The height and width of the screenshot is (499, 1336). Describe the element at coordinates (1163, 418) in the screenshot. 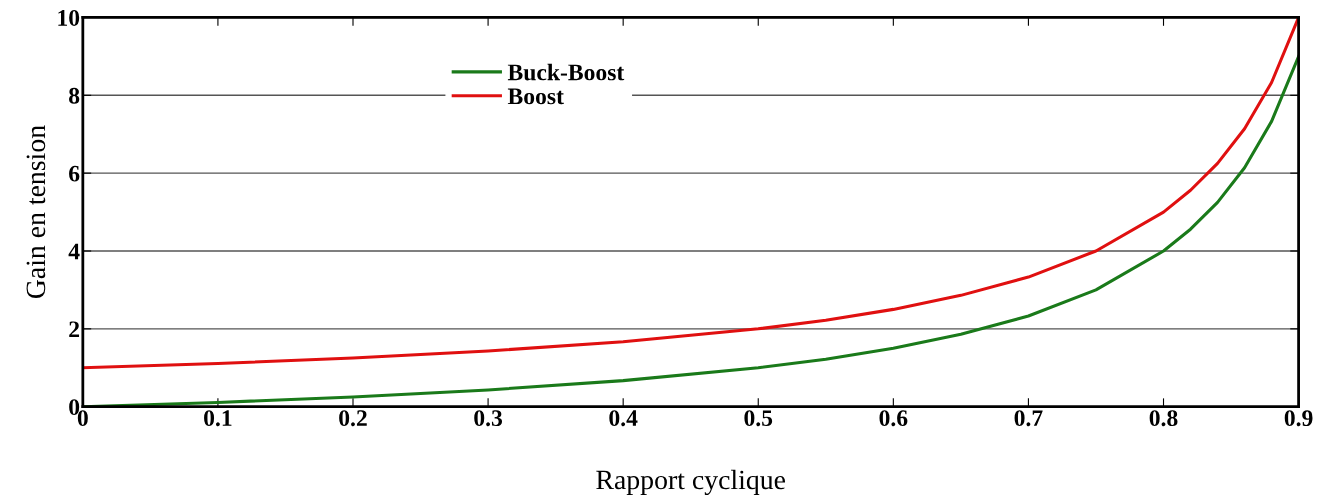

I see `x-tick-label: 0.8` at that location.